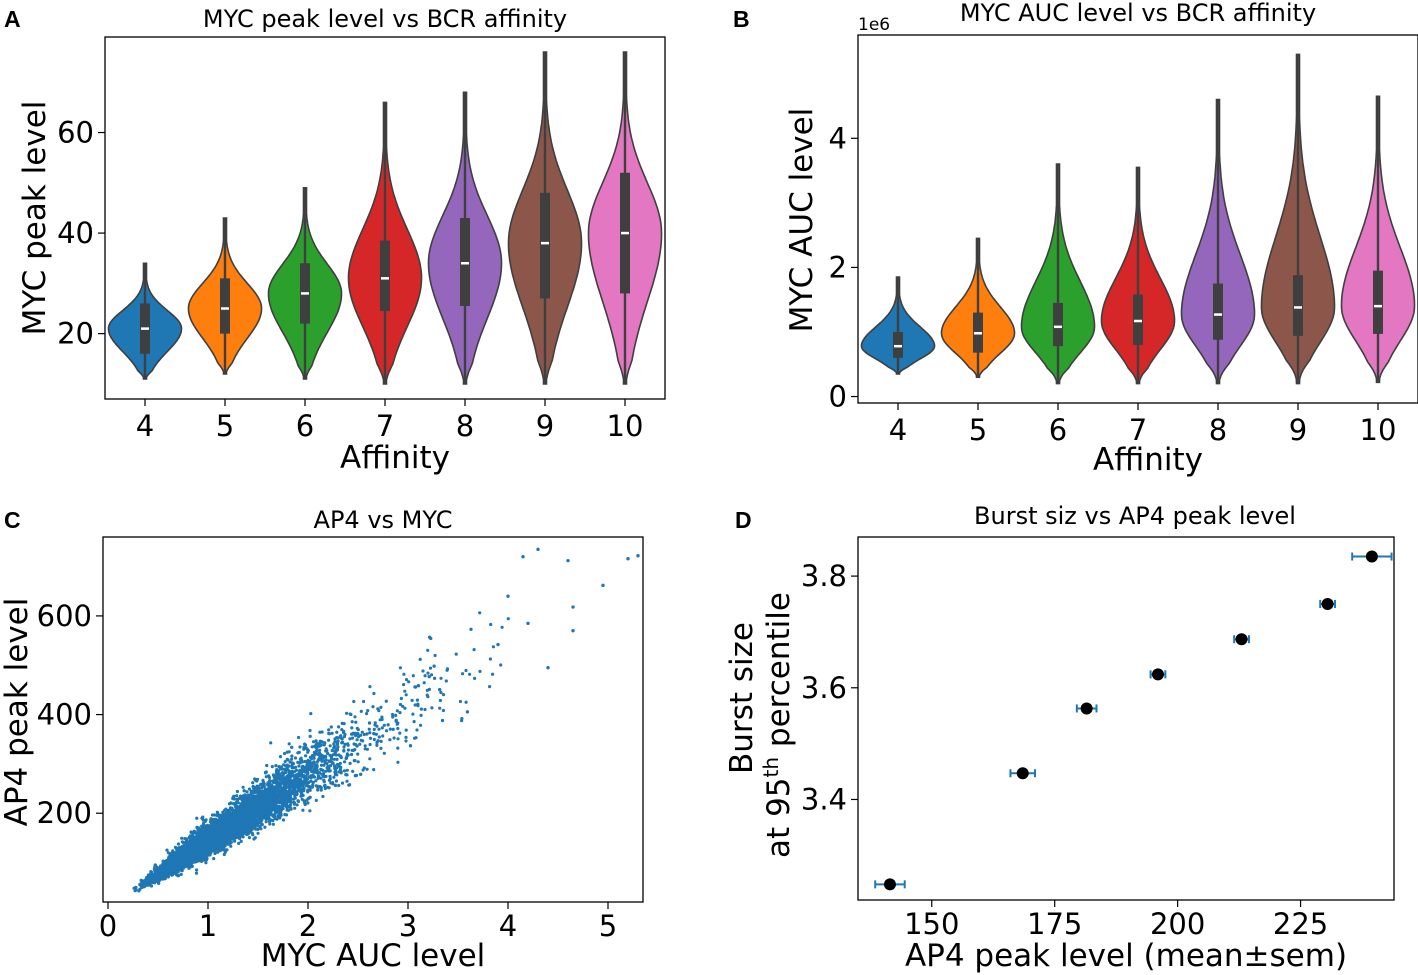 The height and width of the screenshot is (975, 1418). Describe the element at coordinates (838, 397) in the screenshot. I see `panel-b-y-tick-label: 0` at that location.